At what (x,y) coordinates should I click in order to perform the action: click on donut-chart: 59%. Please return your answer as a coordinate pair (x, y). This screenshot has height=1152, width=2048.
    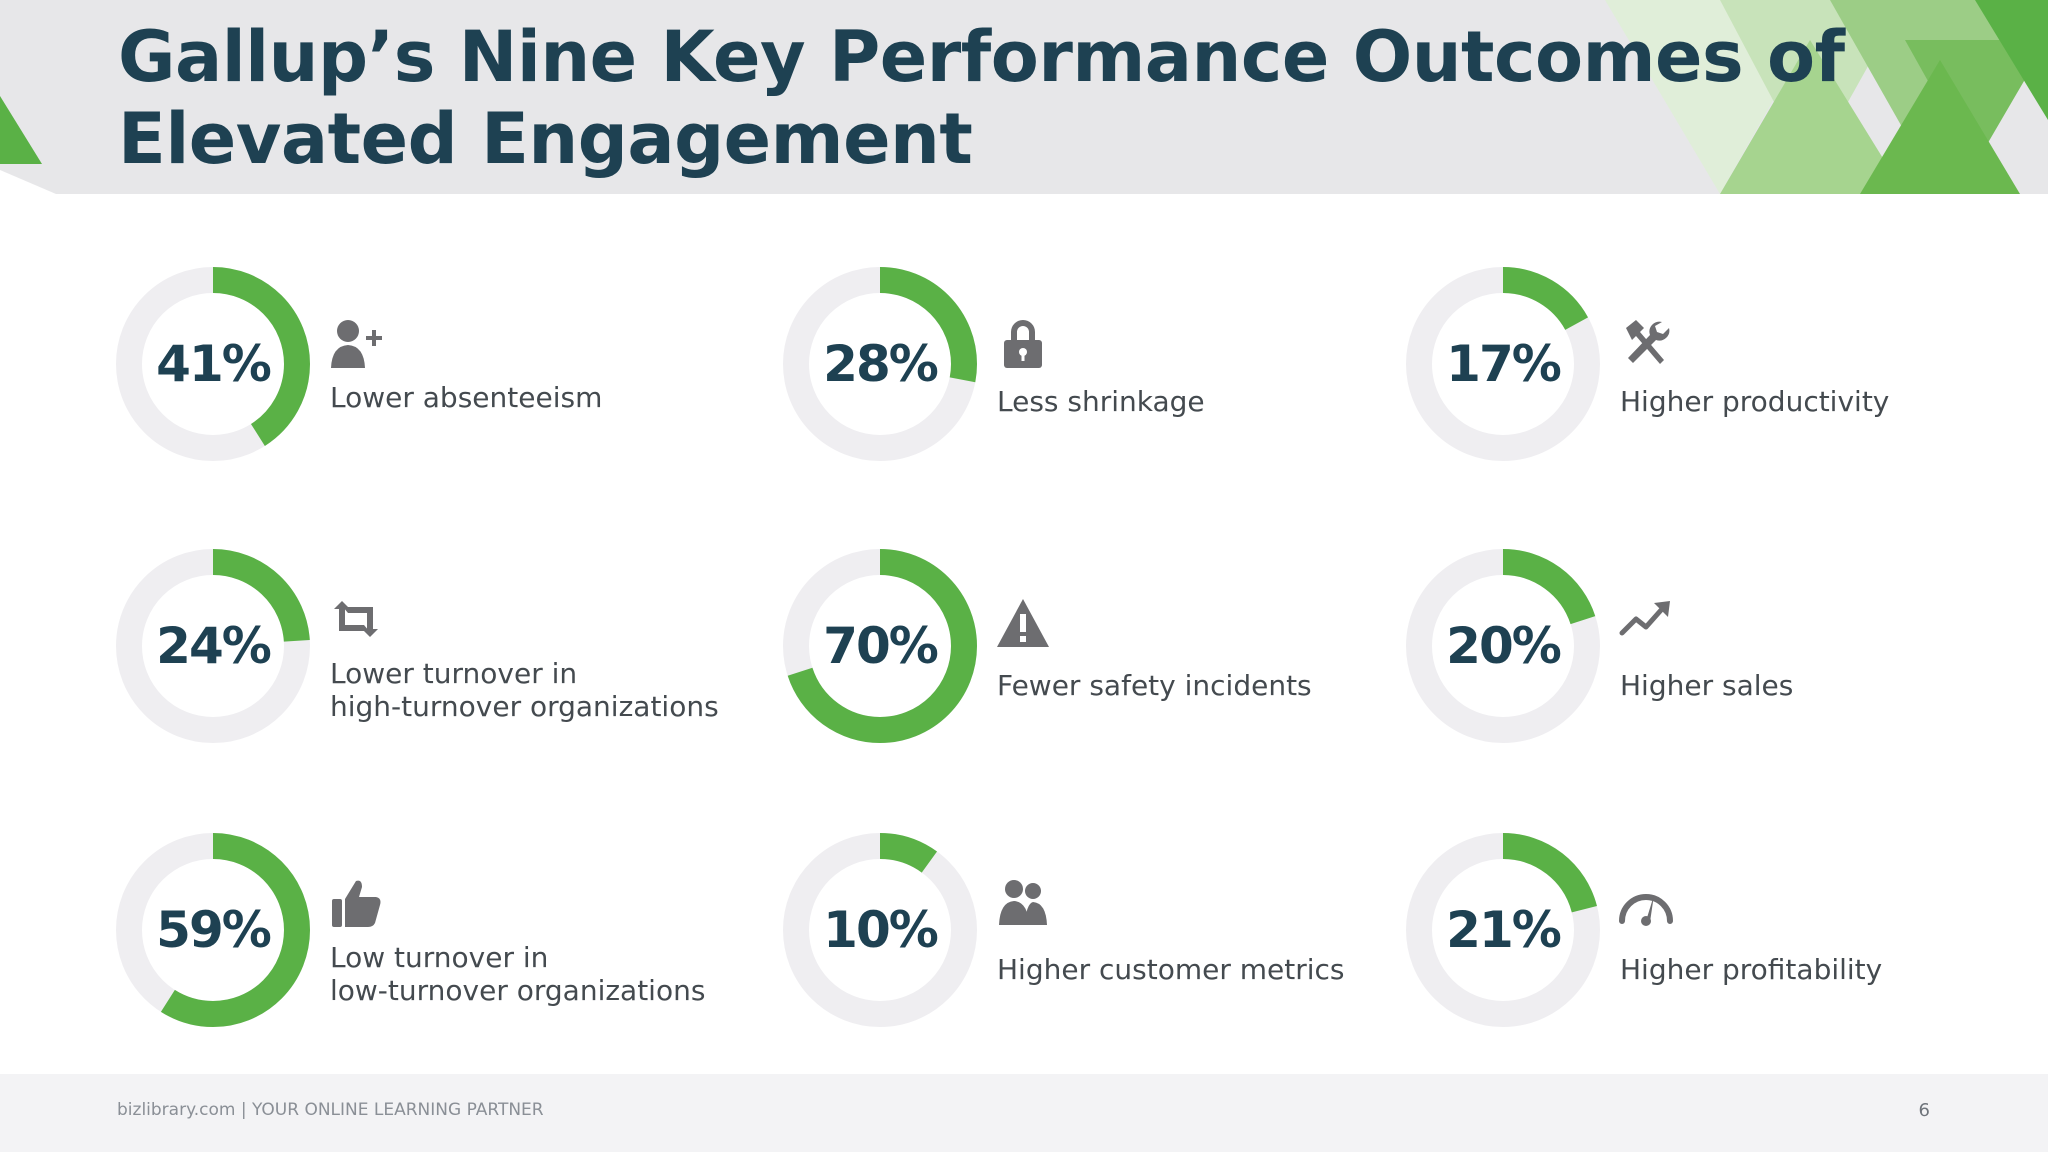
    Looking at the image, I should click on (213, 930).